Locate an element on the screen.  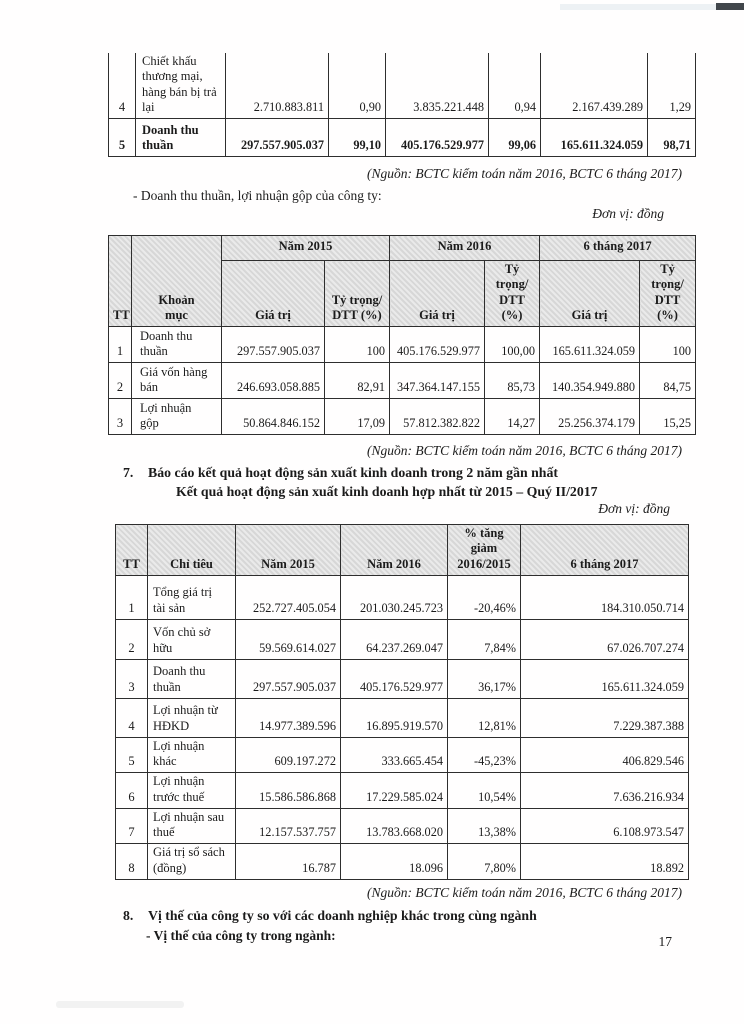
table-cell: 25.256.374.179 is located at coordinates (590, 416).